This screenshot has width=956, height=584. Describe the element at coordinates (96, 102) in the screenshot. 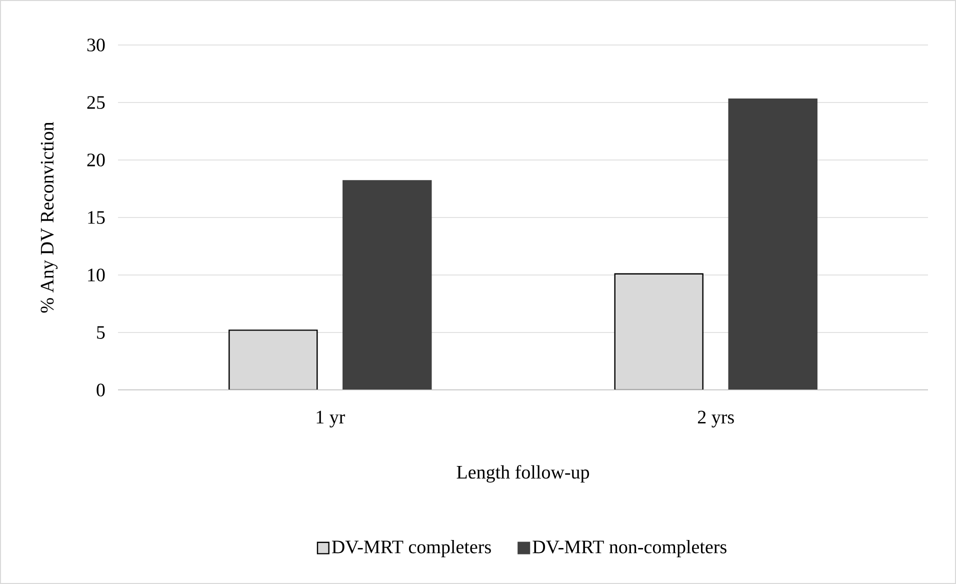

I see `y-tick-label: 25` at that location.